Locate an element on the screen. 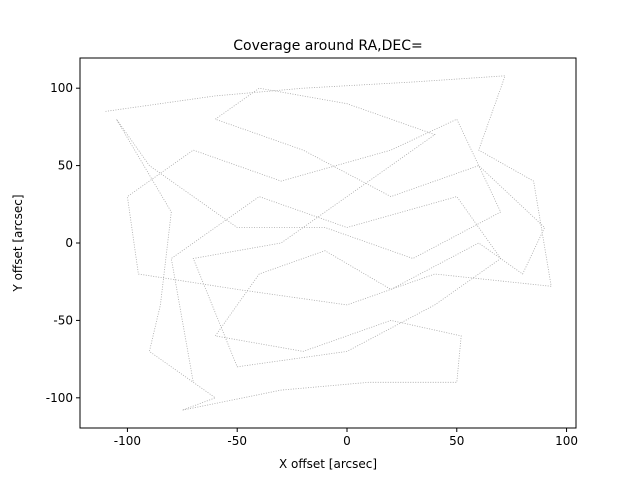 The image size is (640, 484). x-tick-label: -100 is located at coordinates (127, 441).